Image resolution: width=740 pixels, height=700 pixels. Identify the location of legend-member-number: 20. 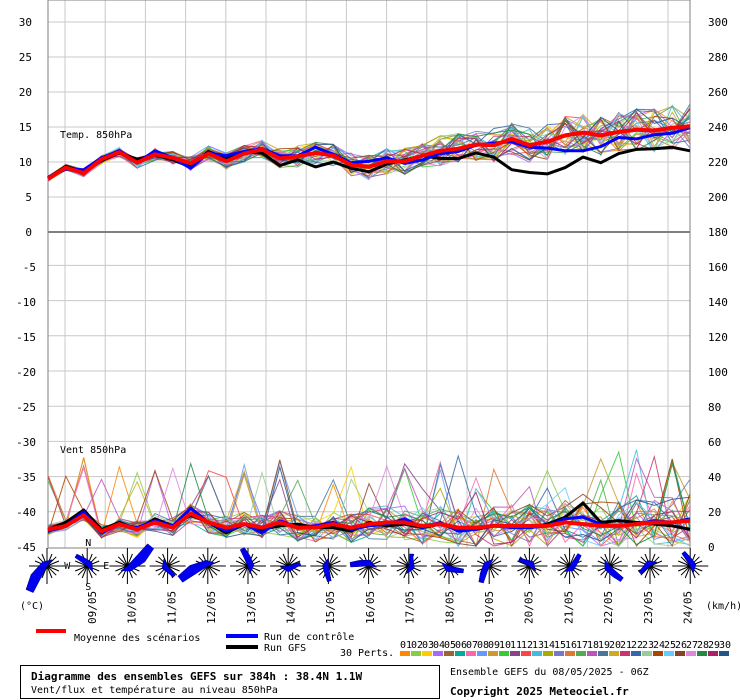
(615, 645).